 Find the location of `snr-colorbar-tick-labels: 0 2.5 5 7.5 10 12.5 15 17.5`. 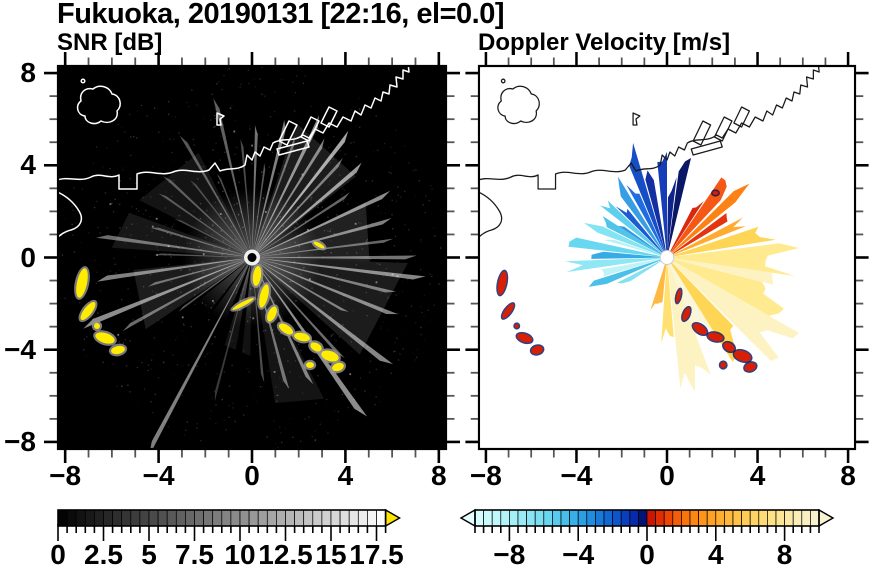

snr-colorbar-tick-labels: 0 2.5 5 7.5 10 12.5 15 17.5 is located at coordinates (435, 555).